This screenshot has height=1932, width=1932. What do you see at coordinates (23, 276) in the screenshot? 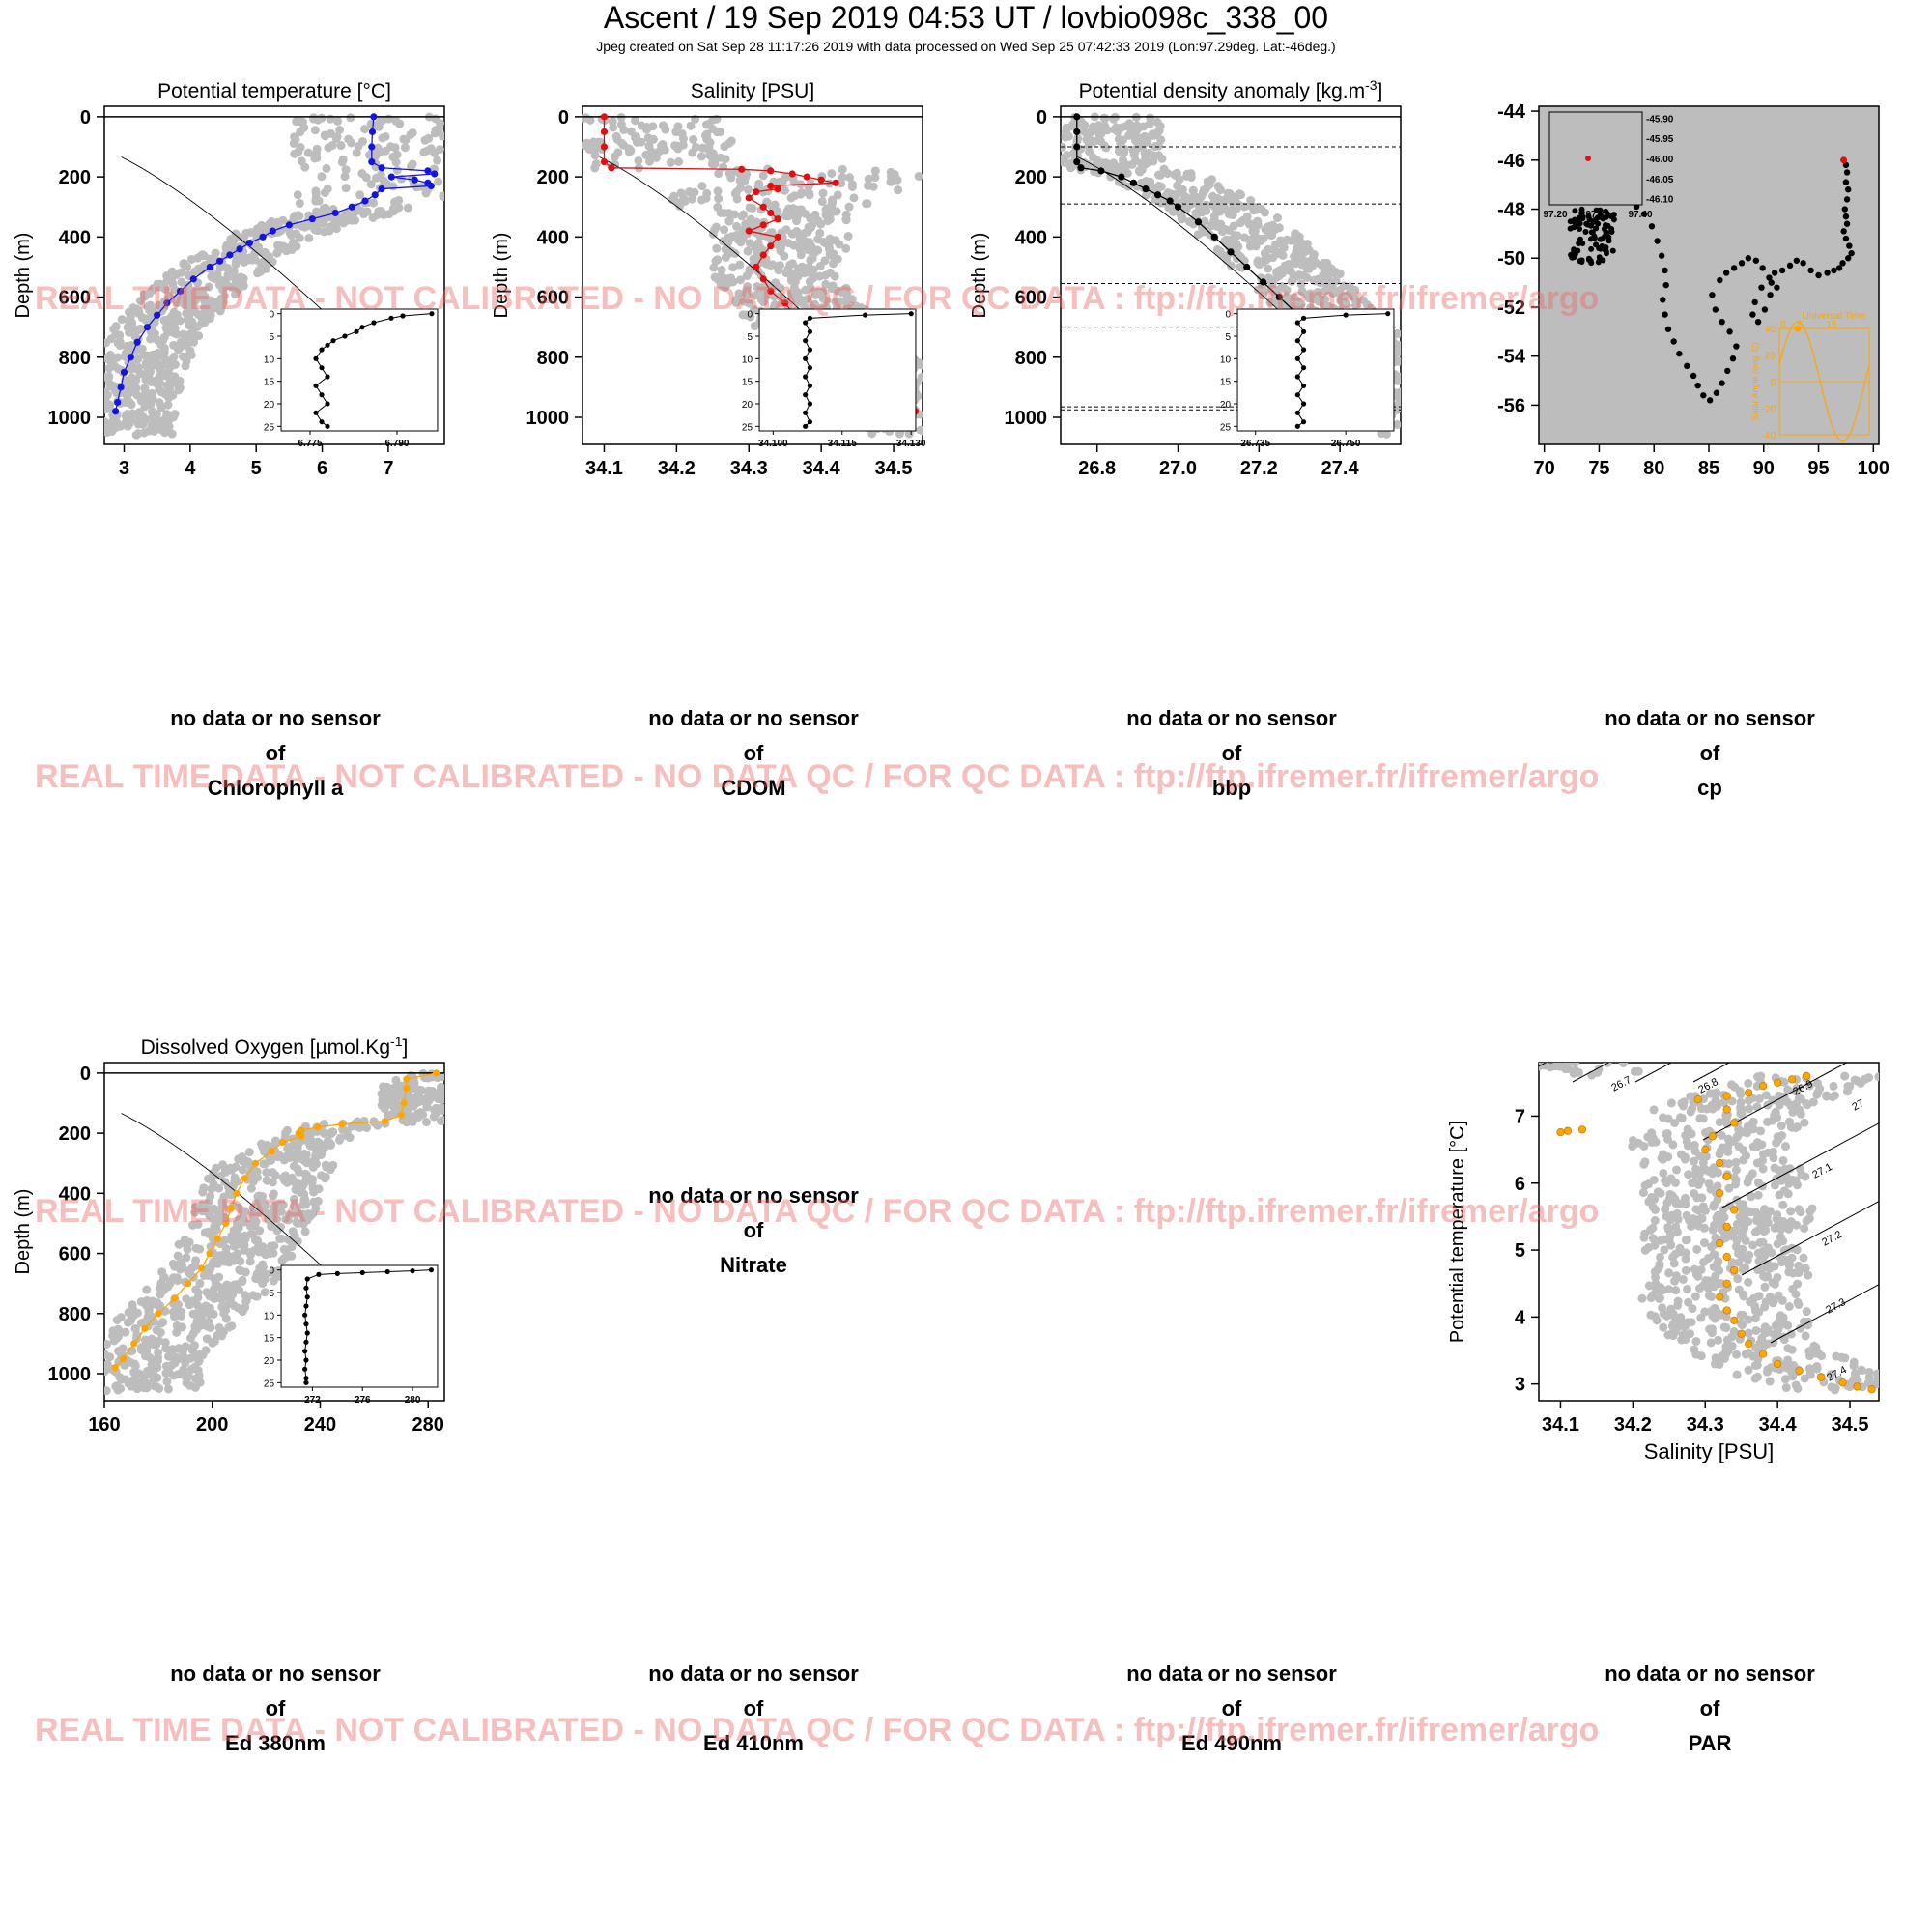
I see `y-axis-label: Depth (m)` at bounding box center [23, 276].